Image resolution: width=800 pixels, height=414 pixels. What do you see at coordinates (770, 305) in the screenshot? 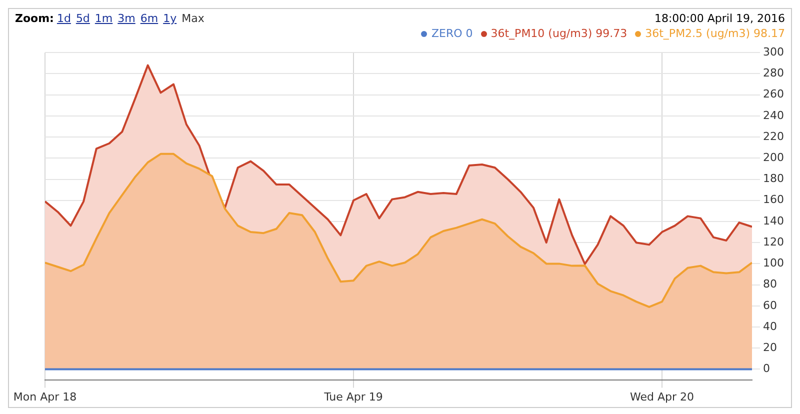
I see `y-tick-label: 60` at bounding box center [770, 305].